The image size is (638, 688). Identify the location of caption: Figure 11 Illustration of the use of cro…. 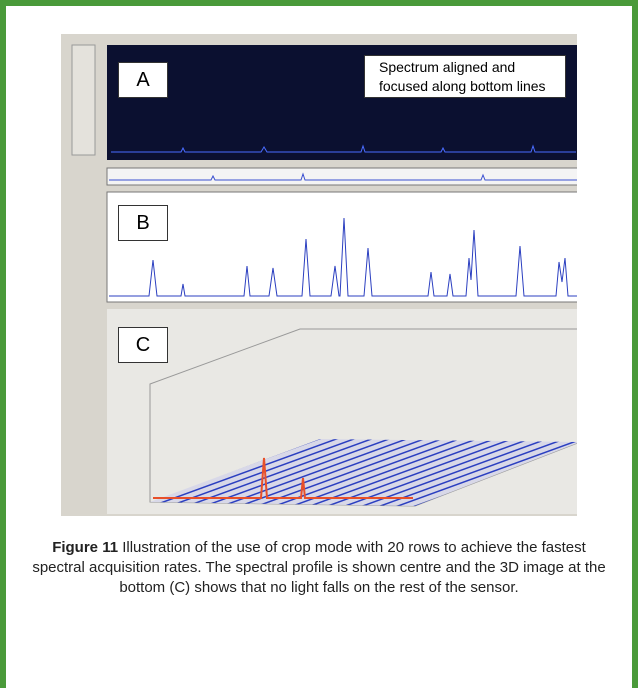
(319, 568).